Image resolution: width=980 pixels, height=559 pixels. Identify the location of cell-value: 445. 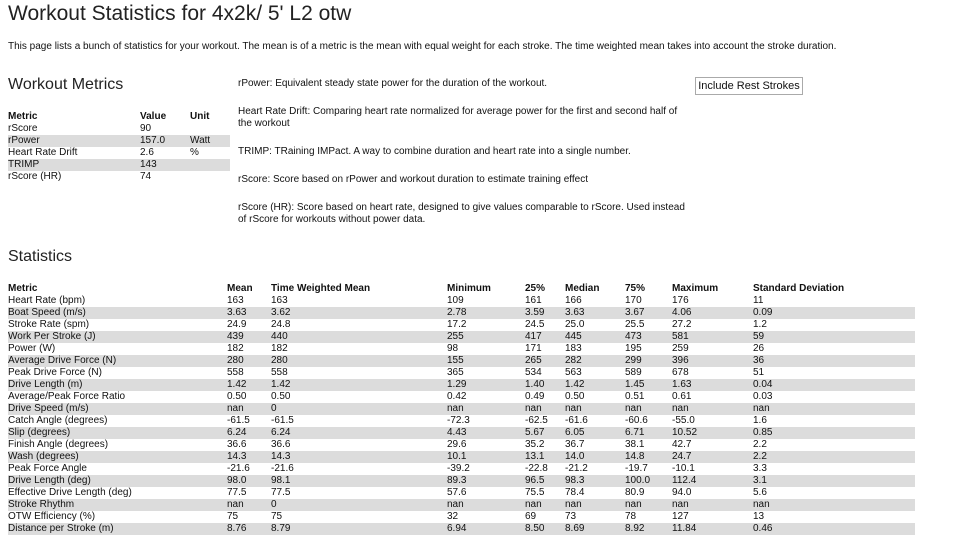
(573, 336).